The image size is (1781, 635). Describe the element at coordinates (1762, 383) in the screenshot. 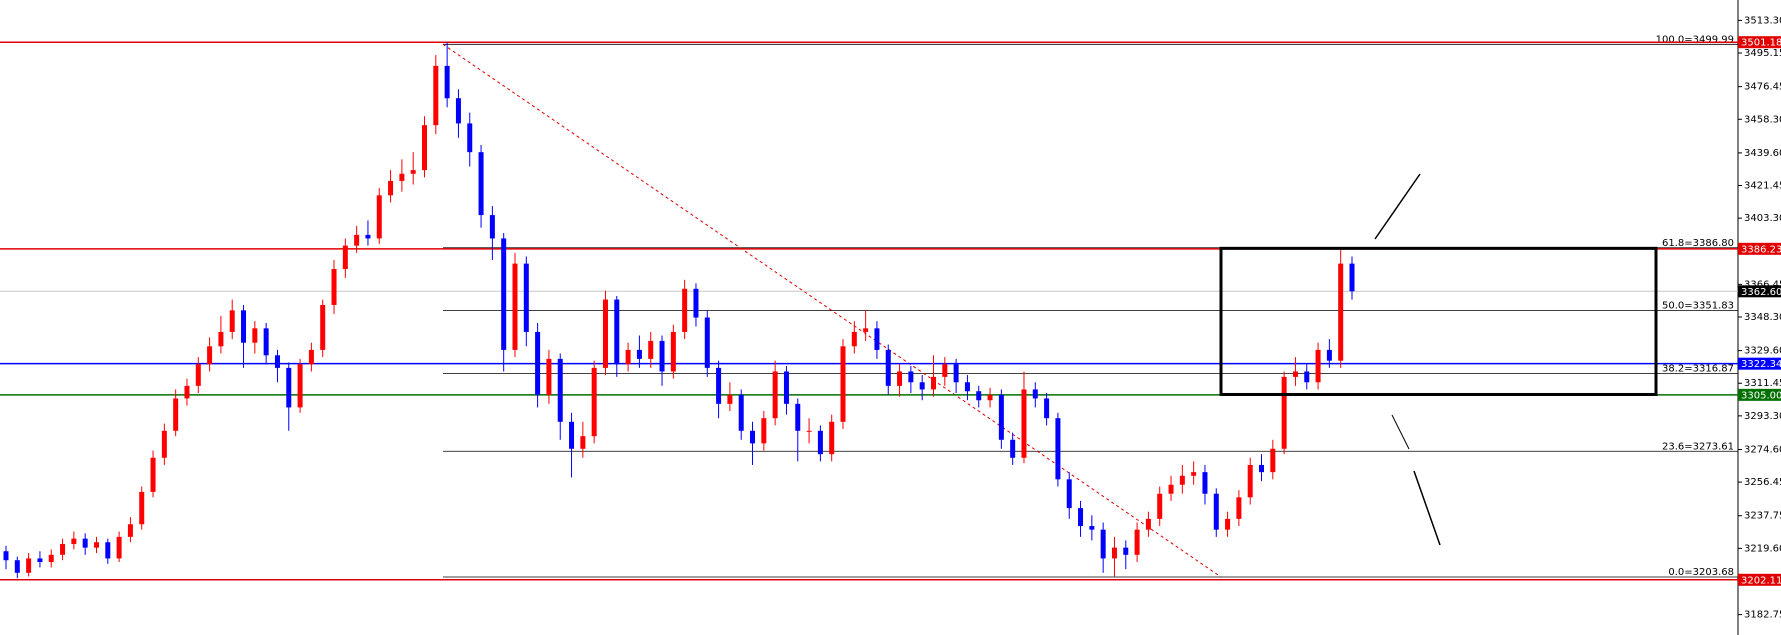

I see `y-tick-label: 3311.45` at that location.